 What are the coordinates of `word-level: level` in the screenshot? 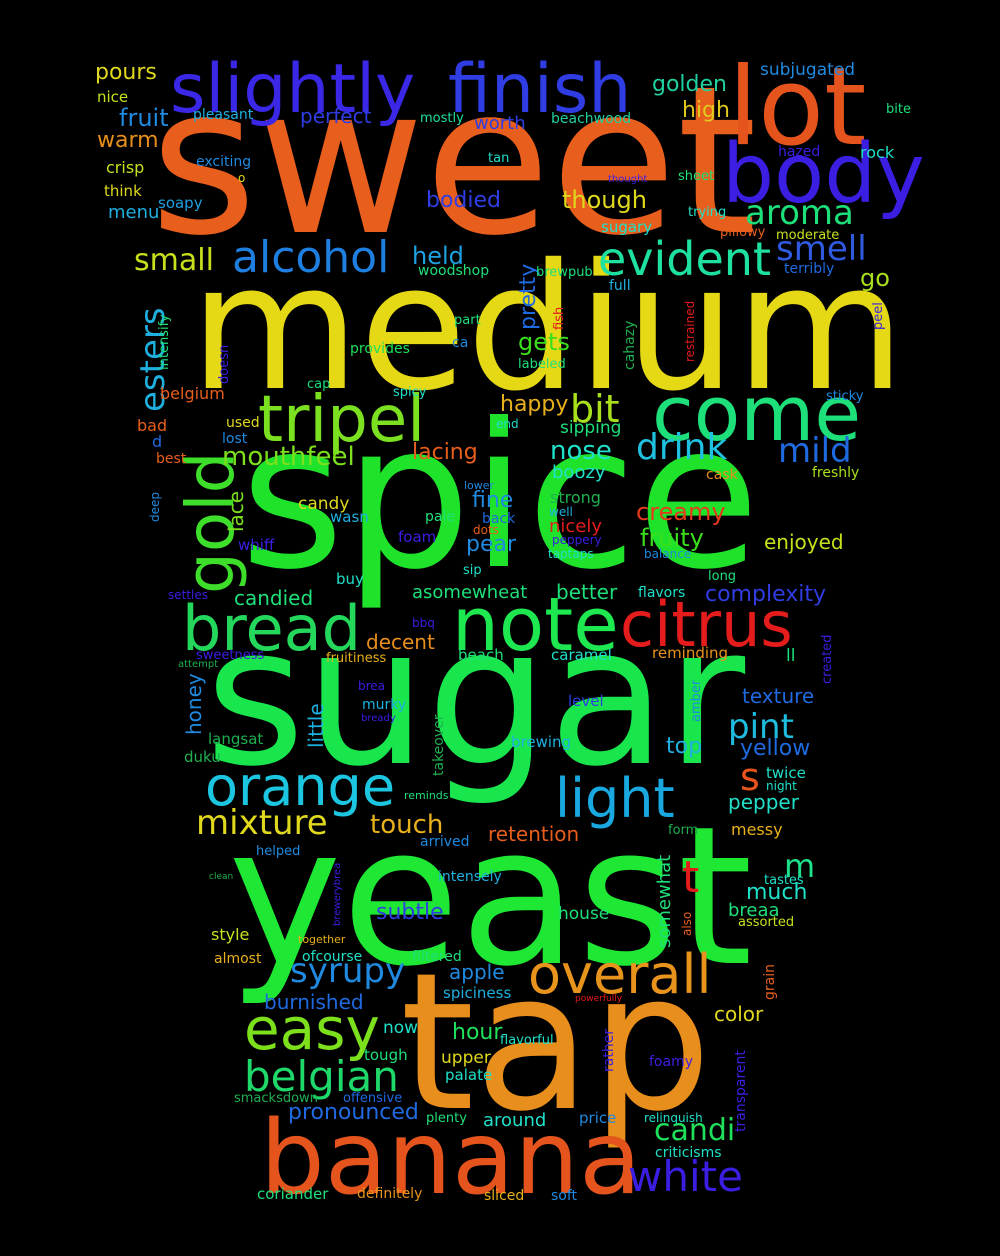 It's located at (586, 701).